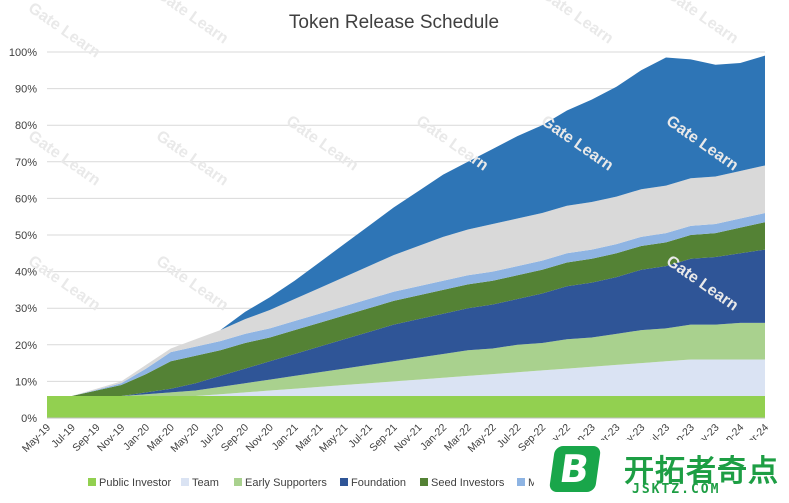 The height and width of the screenshot is (503, 789). Describe the element at coordinates (184, 438) in the screenshot. I see `x-tick-label: May-20` at that location.